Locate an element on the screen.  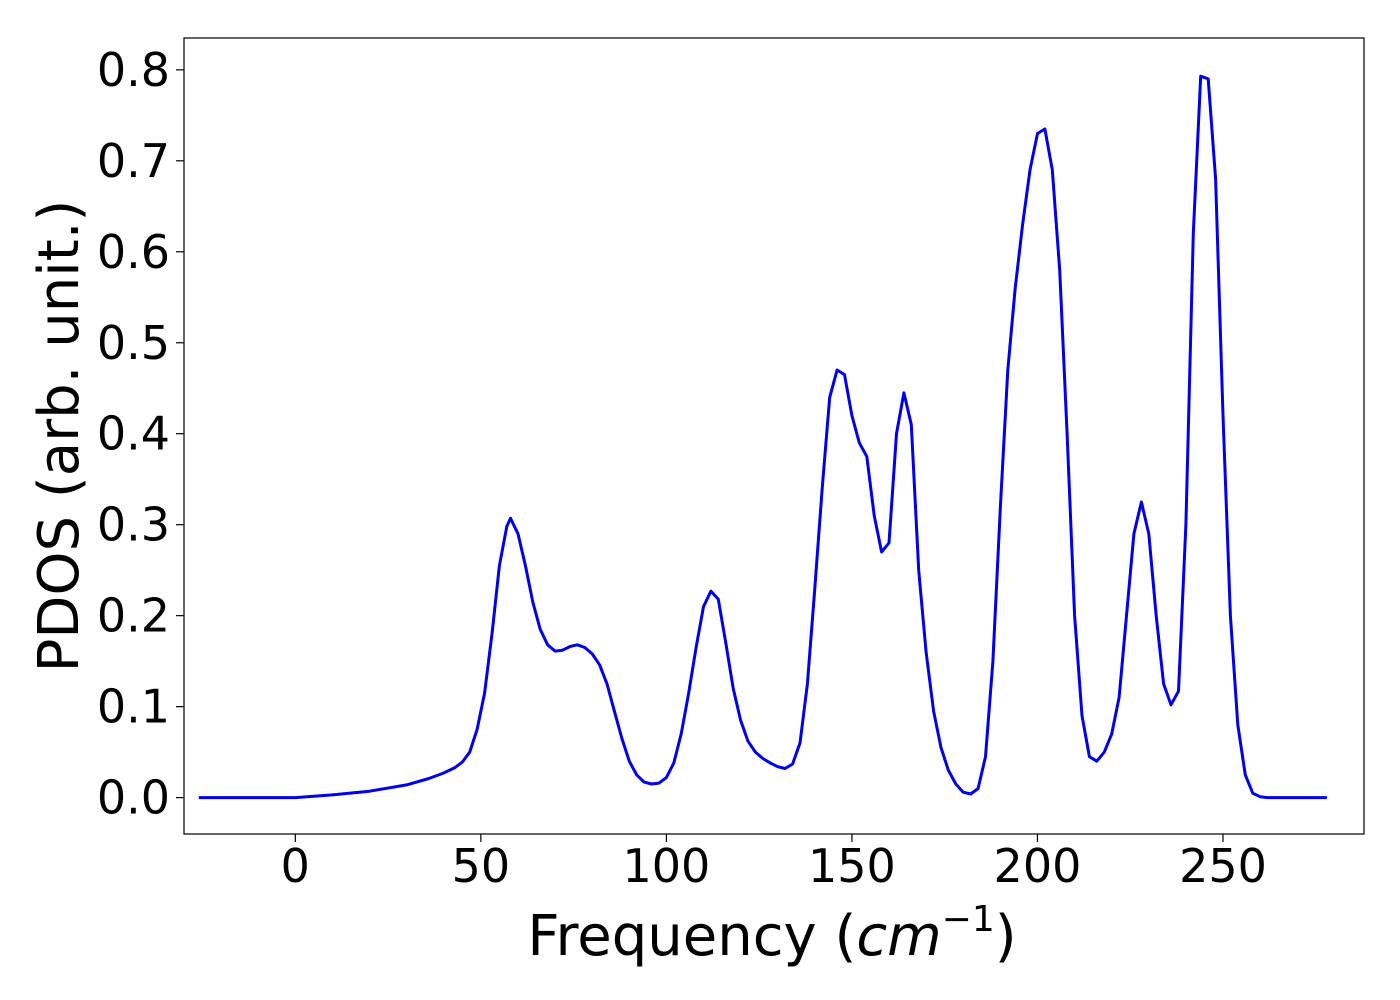
y-tick-label: 0.7 is located at coordinates (133, 161).